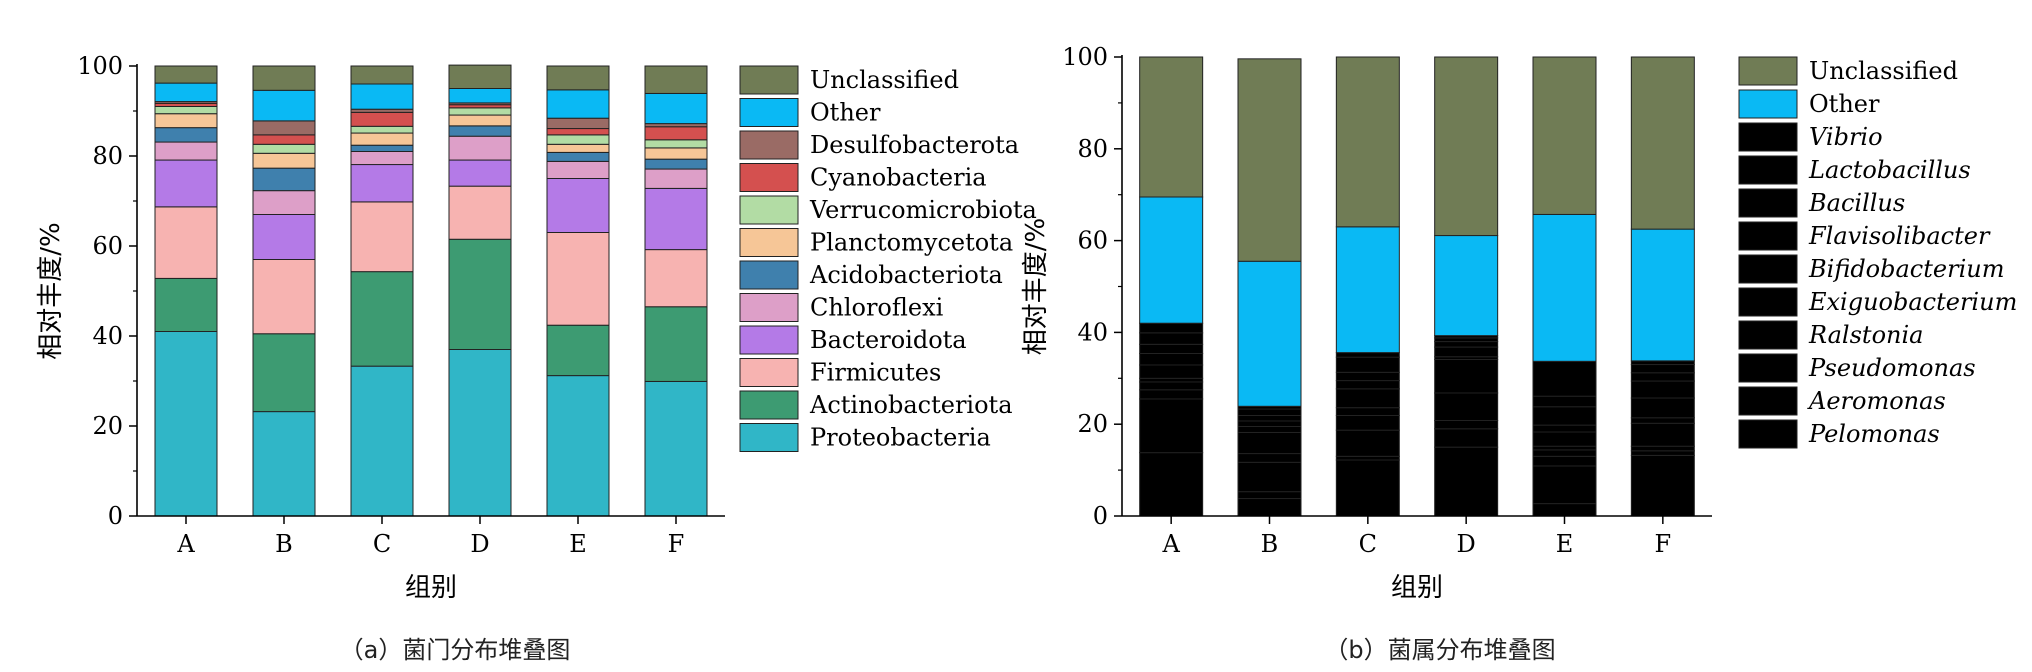  What do you see at coordinates (284, 160) in the screenshot?
I see `bar-segment-b-planctomycetota` at bounding box center [284, 160].